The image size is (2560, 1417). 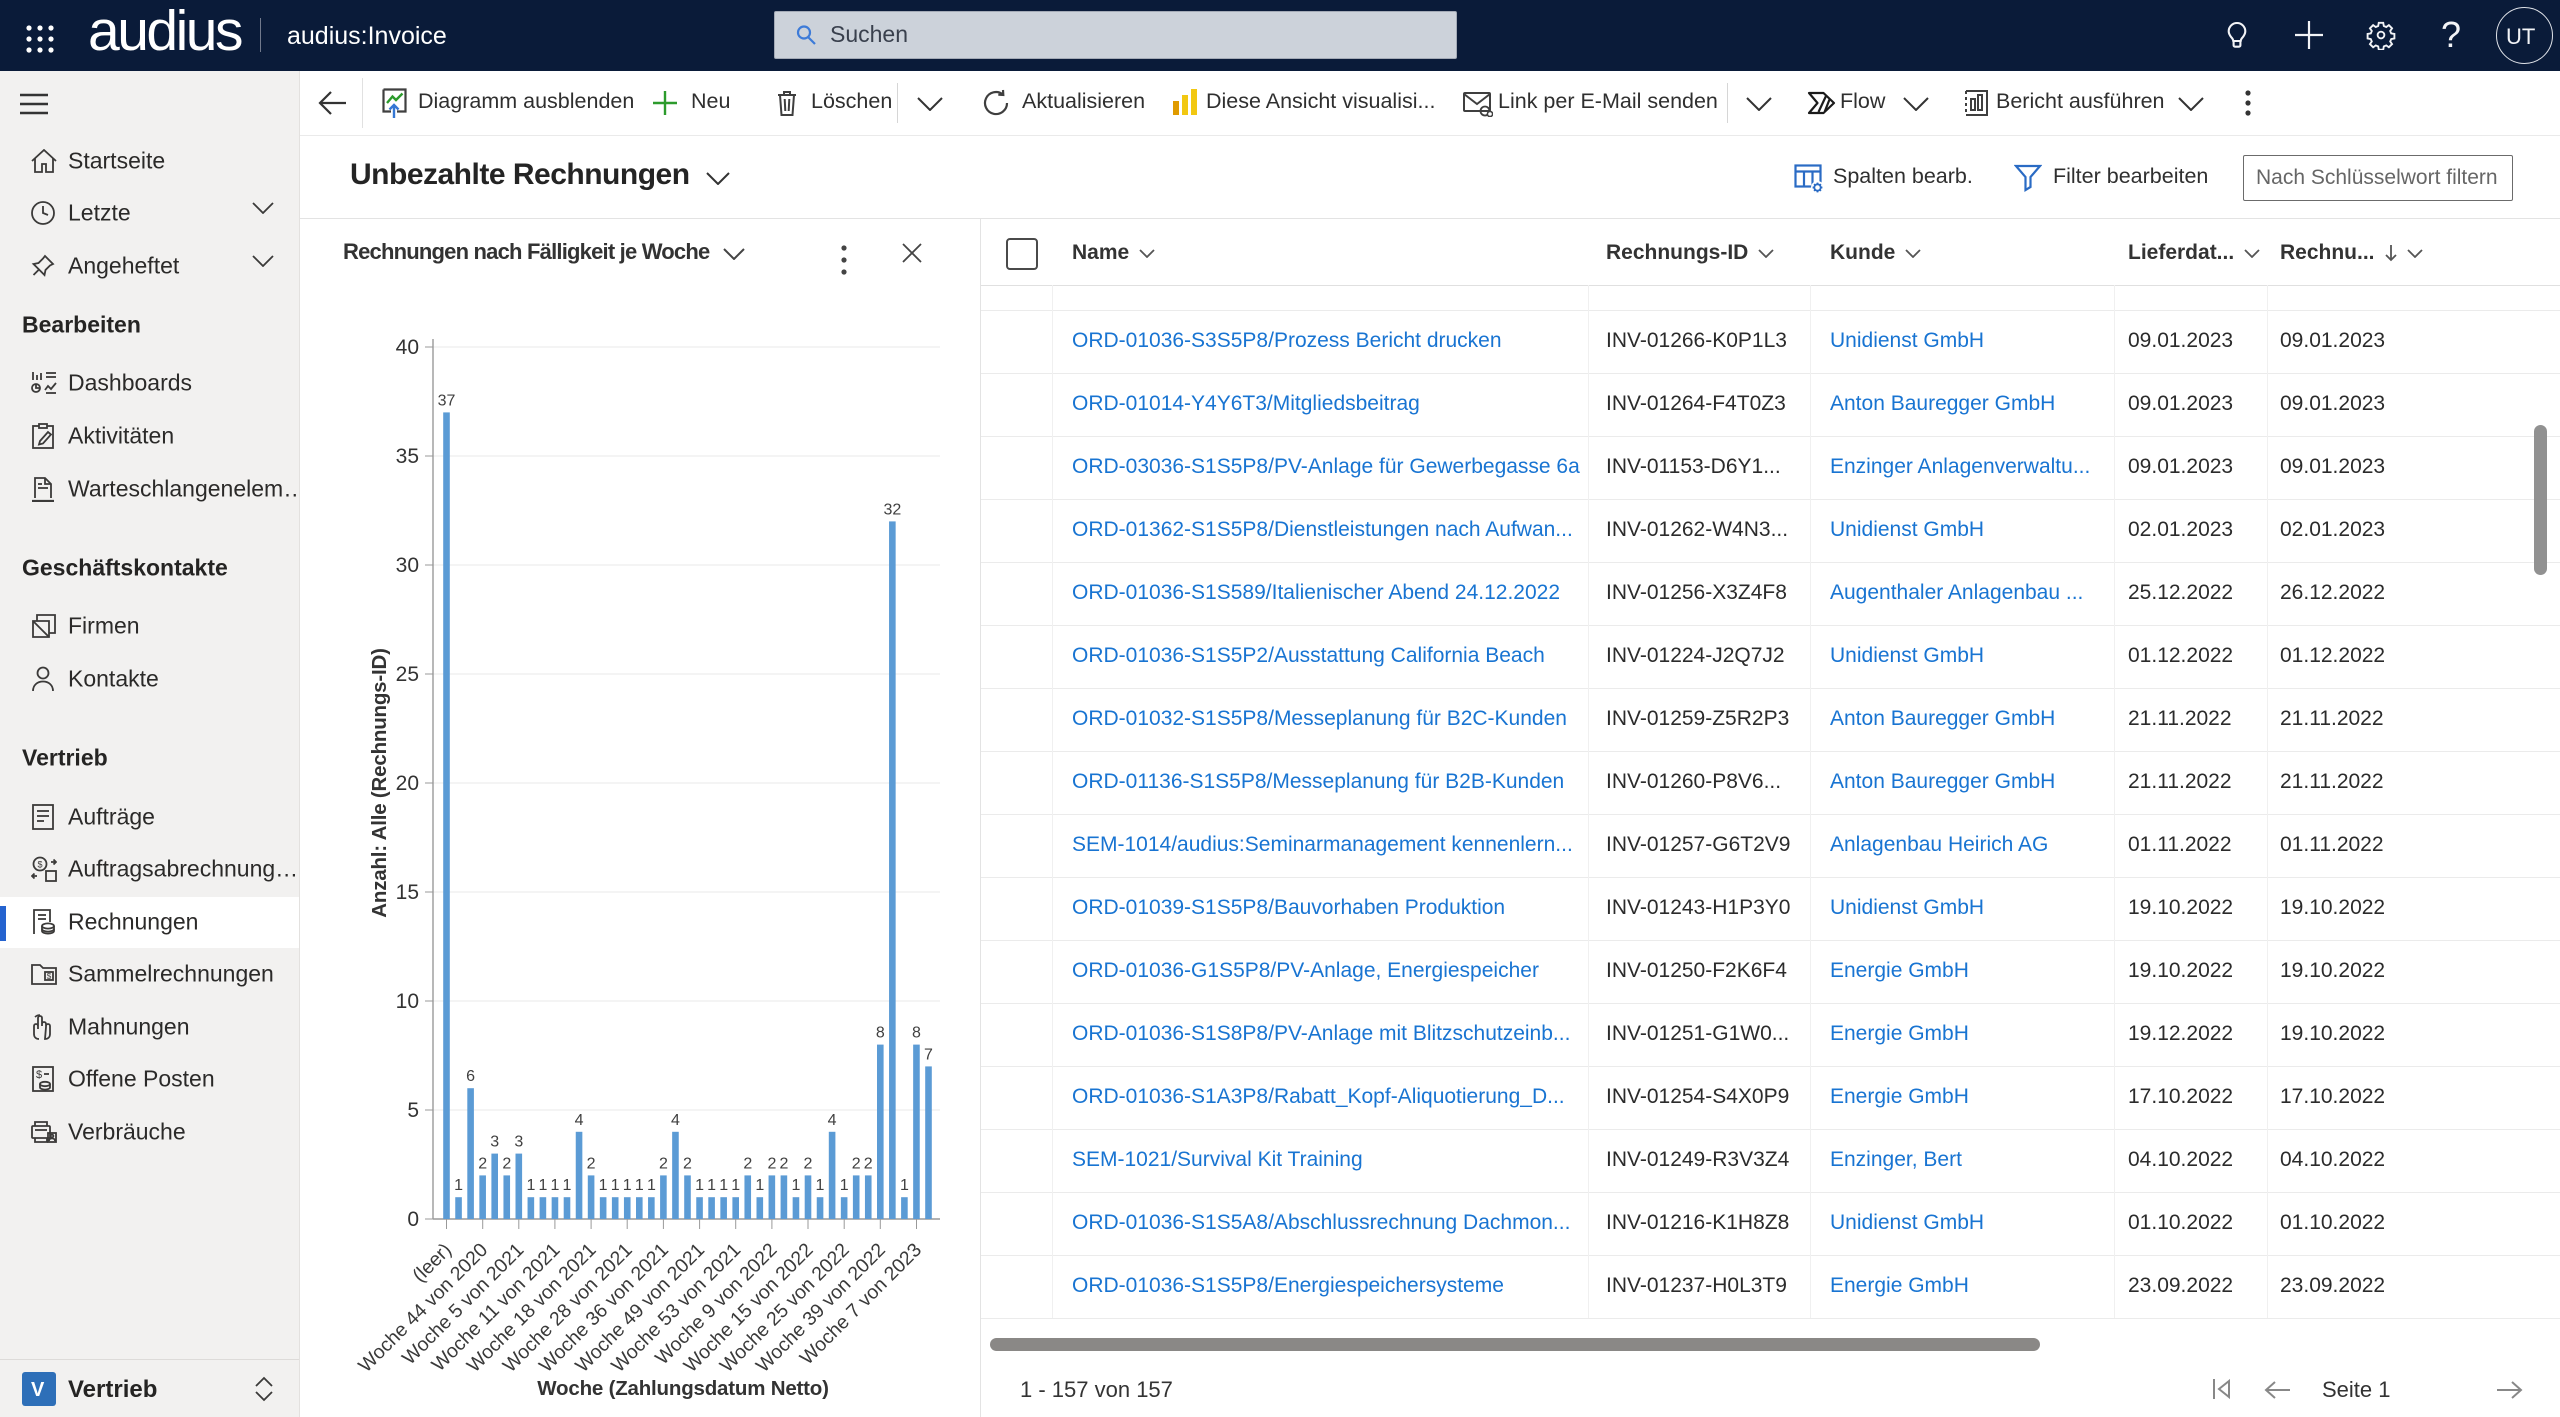 I want to click on svg-text: 35, so click(x=407, y=456).